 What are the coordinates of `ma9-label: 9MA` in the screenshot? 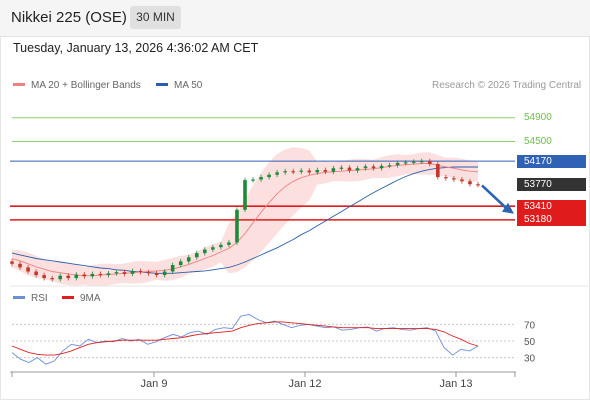 It's located at (90, 298).